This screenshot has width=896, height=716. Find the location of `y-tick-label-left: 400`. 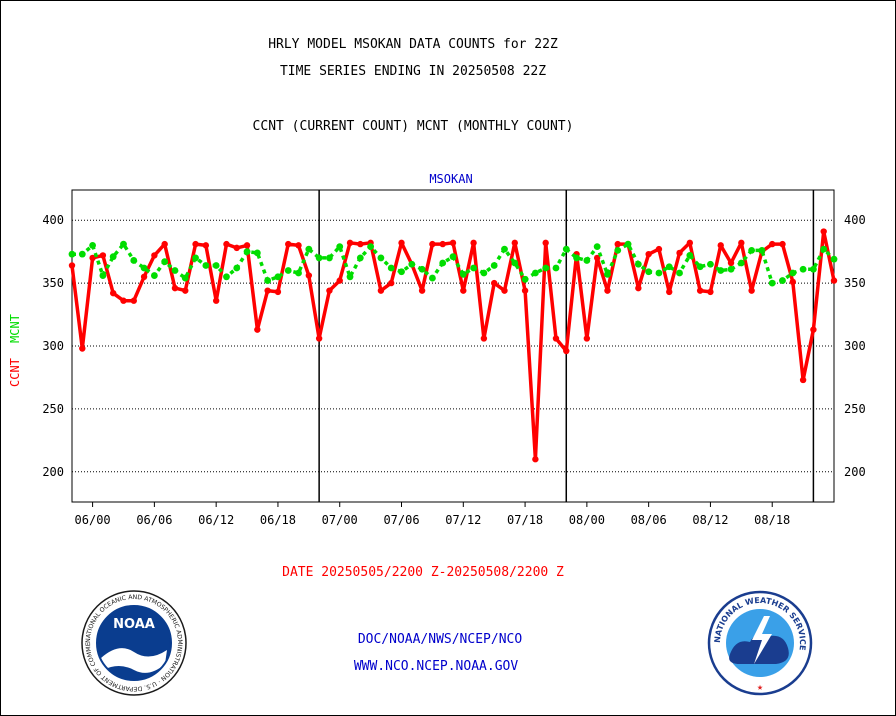

y-tick-label-left: 400 is located at coordinates (53, 220).